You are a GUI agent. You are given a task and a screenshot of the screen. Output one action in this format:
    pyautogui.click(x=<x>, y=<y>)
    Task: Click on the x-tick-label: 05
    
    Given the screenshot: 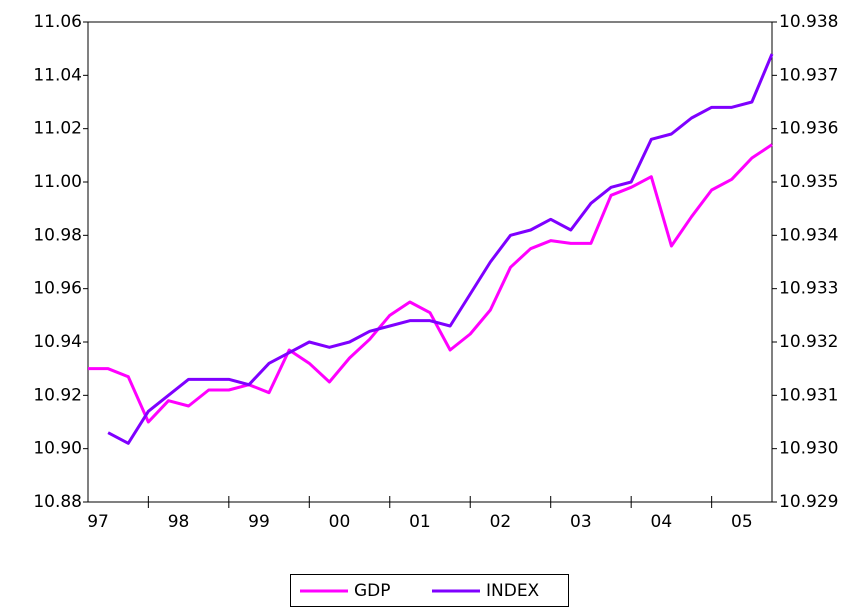 What is the action you would take?
    pyautogui.click(x=742, y=522)
    